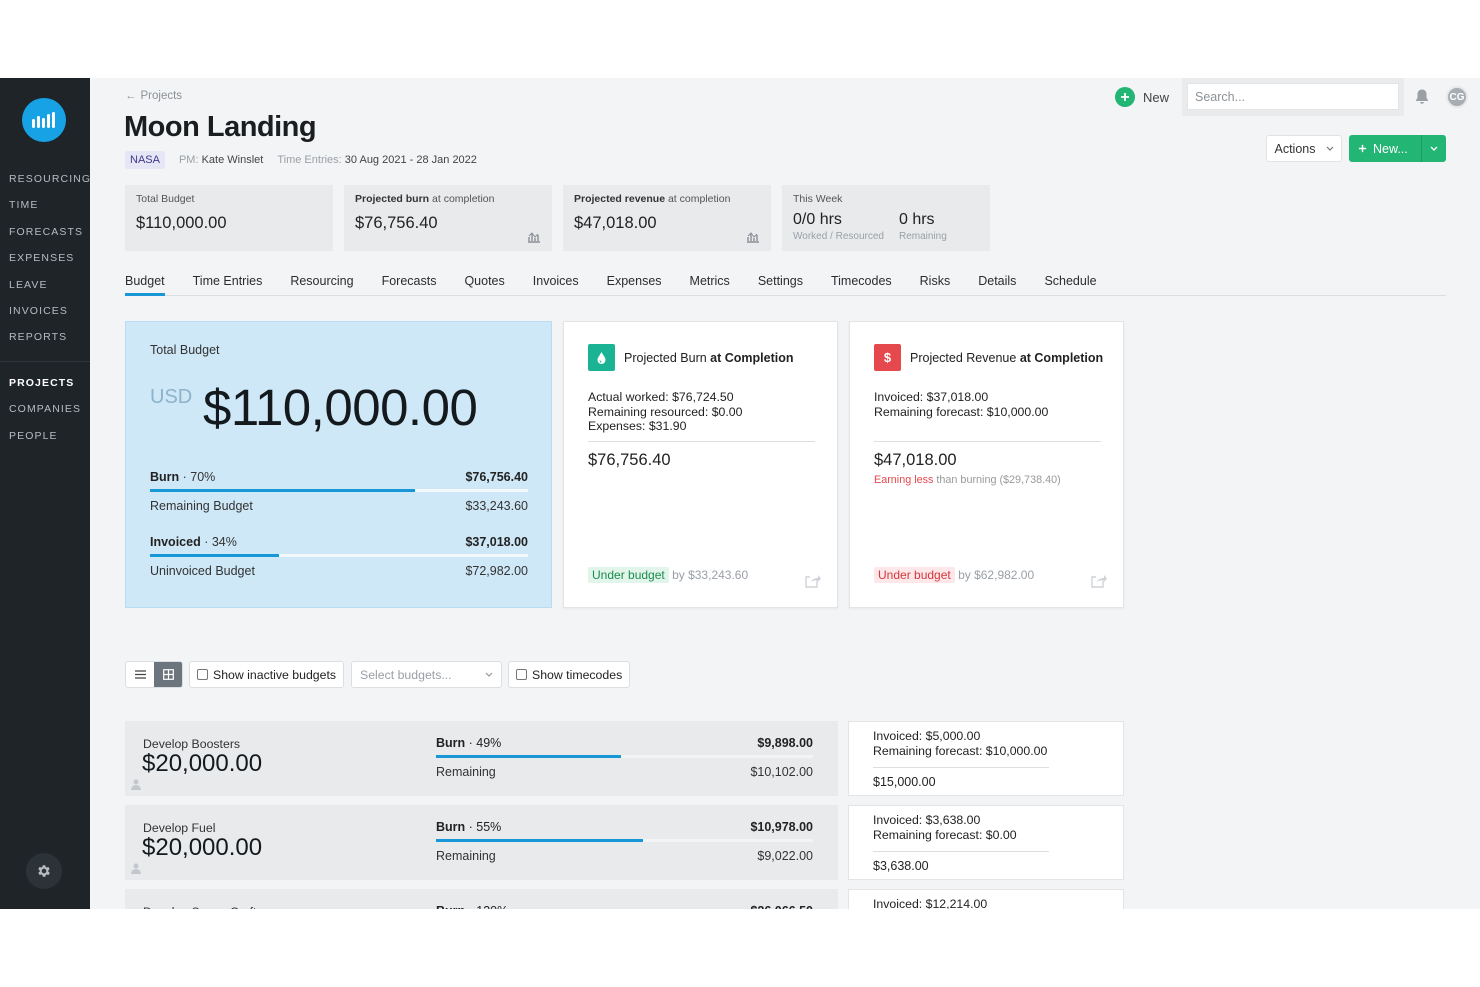  Describe the element at coordinates (652, 199) in the screenshot. I see `summary-label: Projected revenue at completion` at that location.